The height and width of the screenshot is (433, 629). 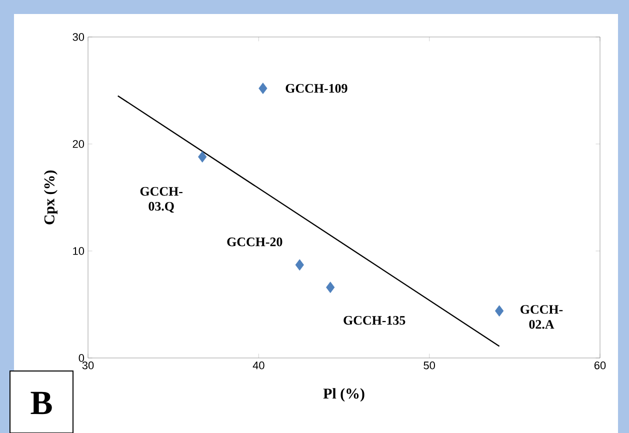 What do you see at coordinates (317, 88) in the screenshot?
I see `annotation: GCCH-109` at bounding box center [317, 88].